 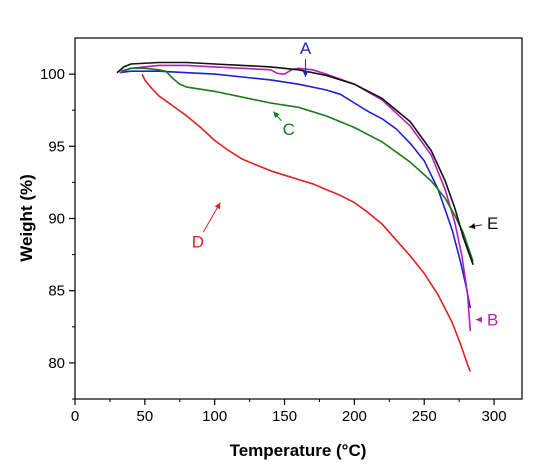 I want to click on y-axis: 80 85 90 95 100, so click(x=57, y=233).